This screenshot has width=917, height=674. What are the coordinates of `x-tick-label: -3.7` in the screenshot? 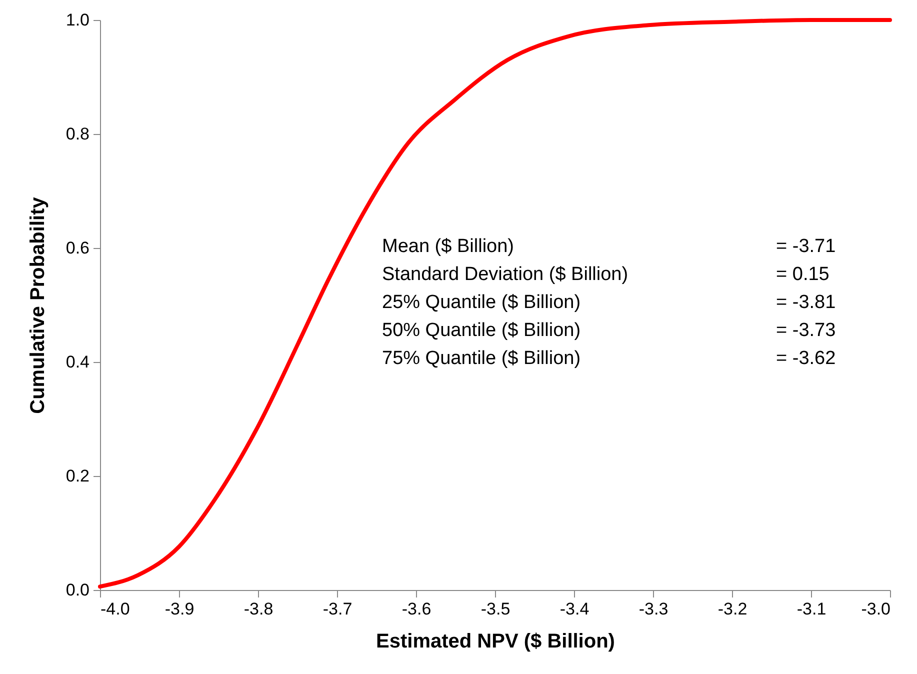 It's located at (337, 609).